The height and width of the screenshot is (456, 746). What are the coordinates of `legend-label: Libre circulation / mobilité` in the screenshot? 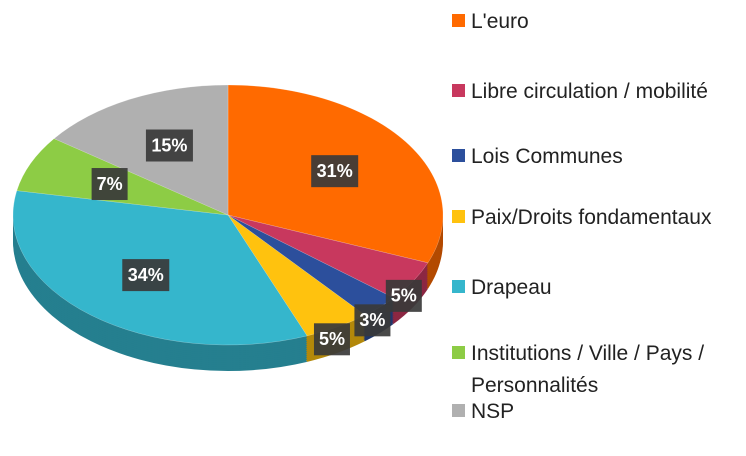 It's located at (589, 91).